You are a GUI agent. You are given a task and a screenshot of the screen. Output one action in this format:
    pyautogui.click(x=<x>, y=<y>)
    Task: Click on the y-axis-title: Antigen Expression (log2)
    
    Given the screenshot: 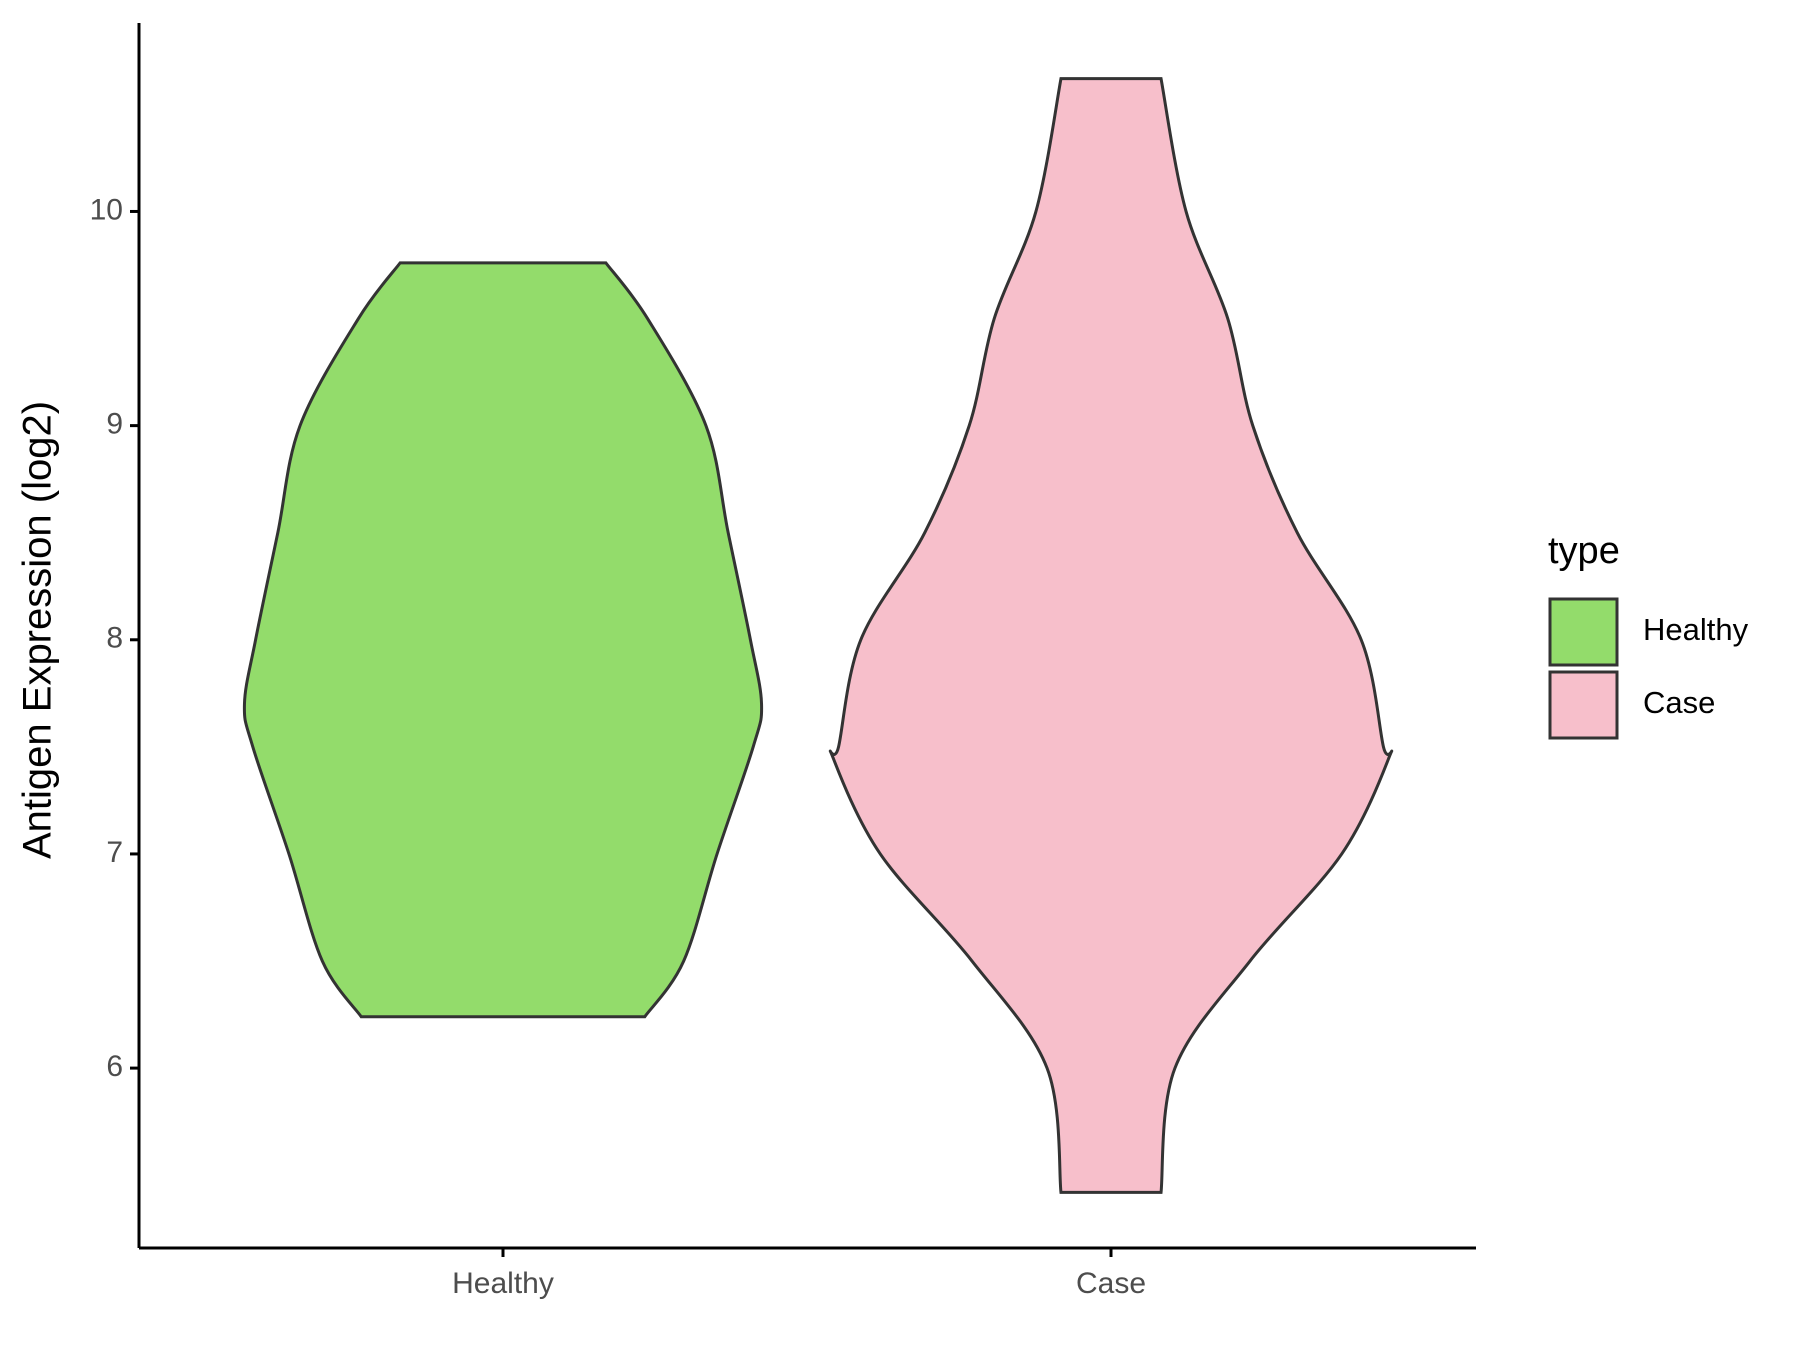 What is the action you would take?
    pyautogui.click(x=38, y=630)
    